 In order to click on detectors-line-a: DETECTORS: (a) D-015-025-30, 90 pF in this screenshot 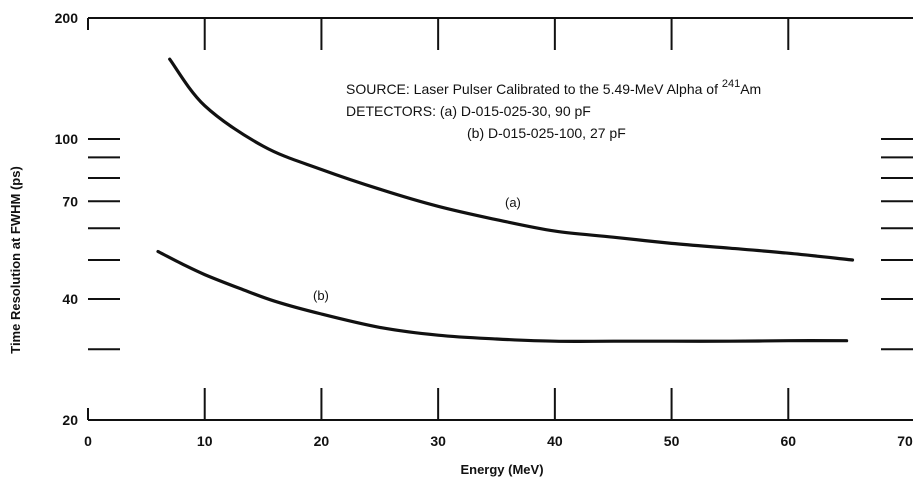, I will do `click(468, 111)`.